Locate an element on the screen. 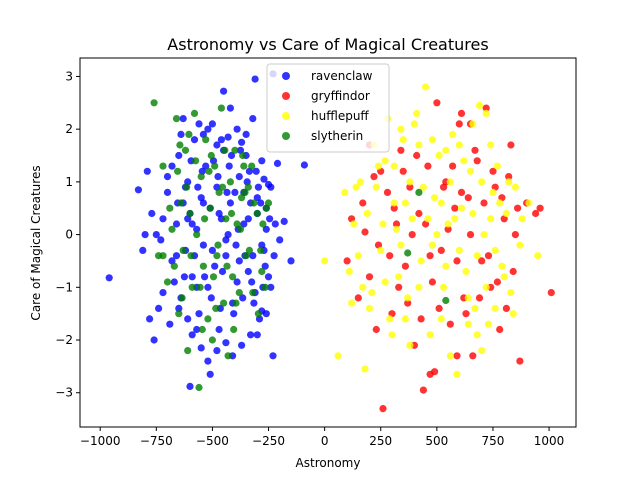 This screenshot has width=640, height=480. legend-marker-hufflepuff is located at coordinates (286, 116).